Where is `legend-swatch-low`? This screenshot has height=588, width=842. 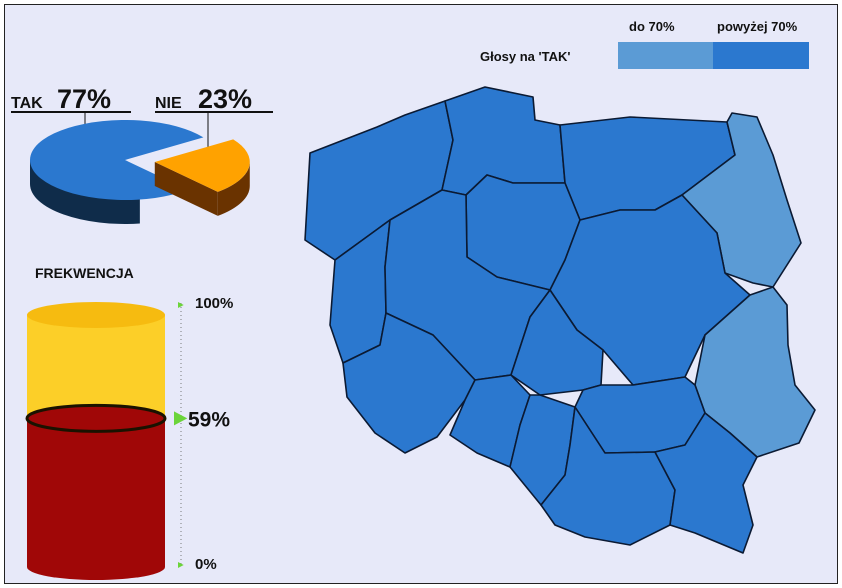
legend-swatch-low is located at coordinates (665, 55).